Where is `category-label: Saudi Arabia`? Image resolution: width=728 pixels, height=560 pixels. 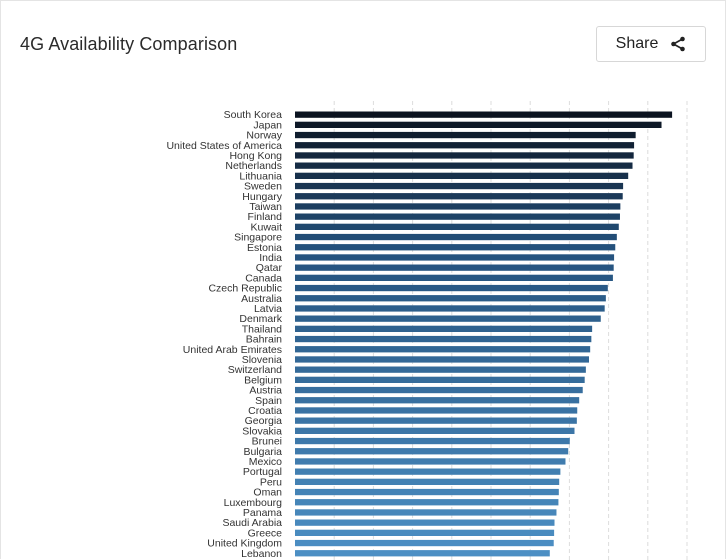
category-label: Saudi Arabia is located at coordinates (252, 523).